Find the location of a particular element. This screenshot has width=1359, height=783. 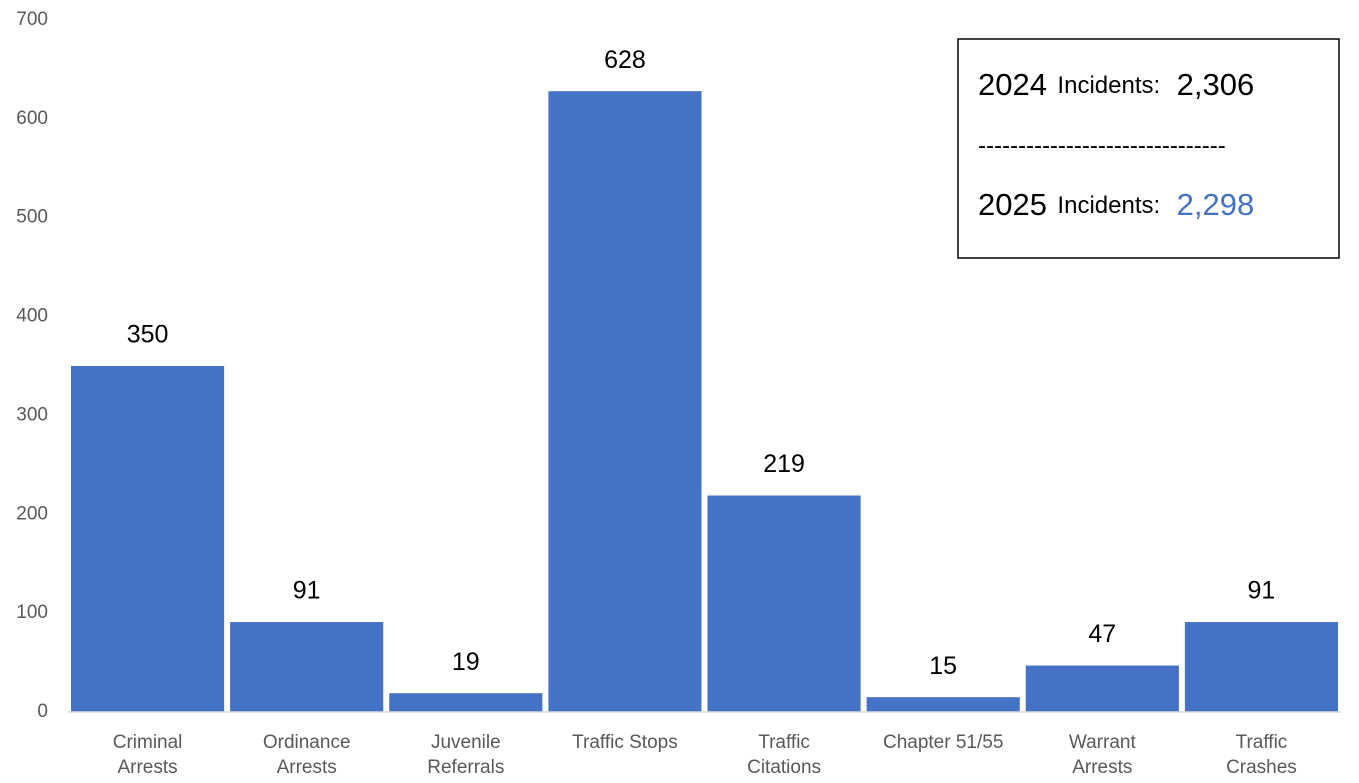

y-tick-label: 200 is located at coordinates (32, 513).